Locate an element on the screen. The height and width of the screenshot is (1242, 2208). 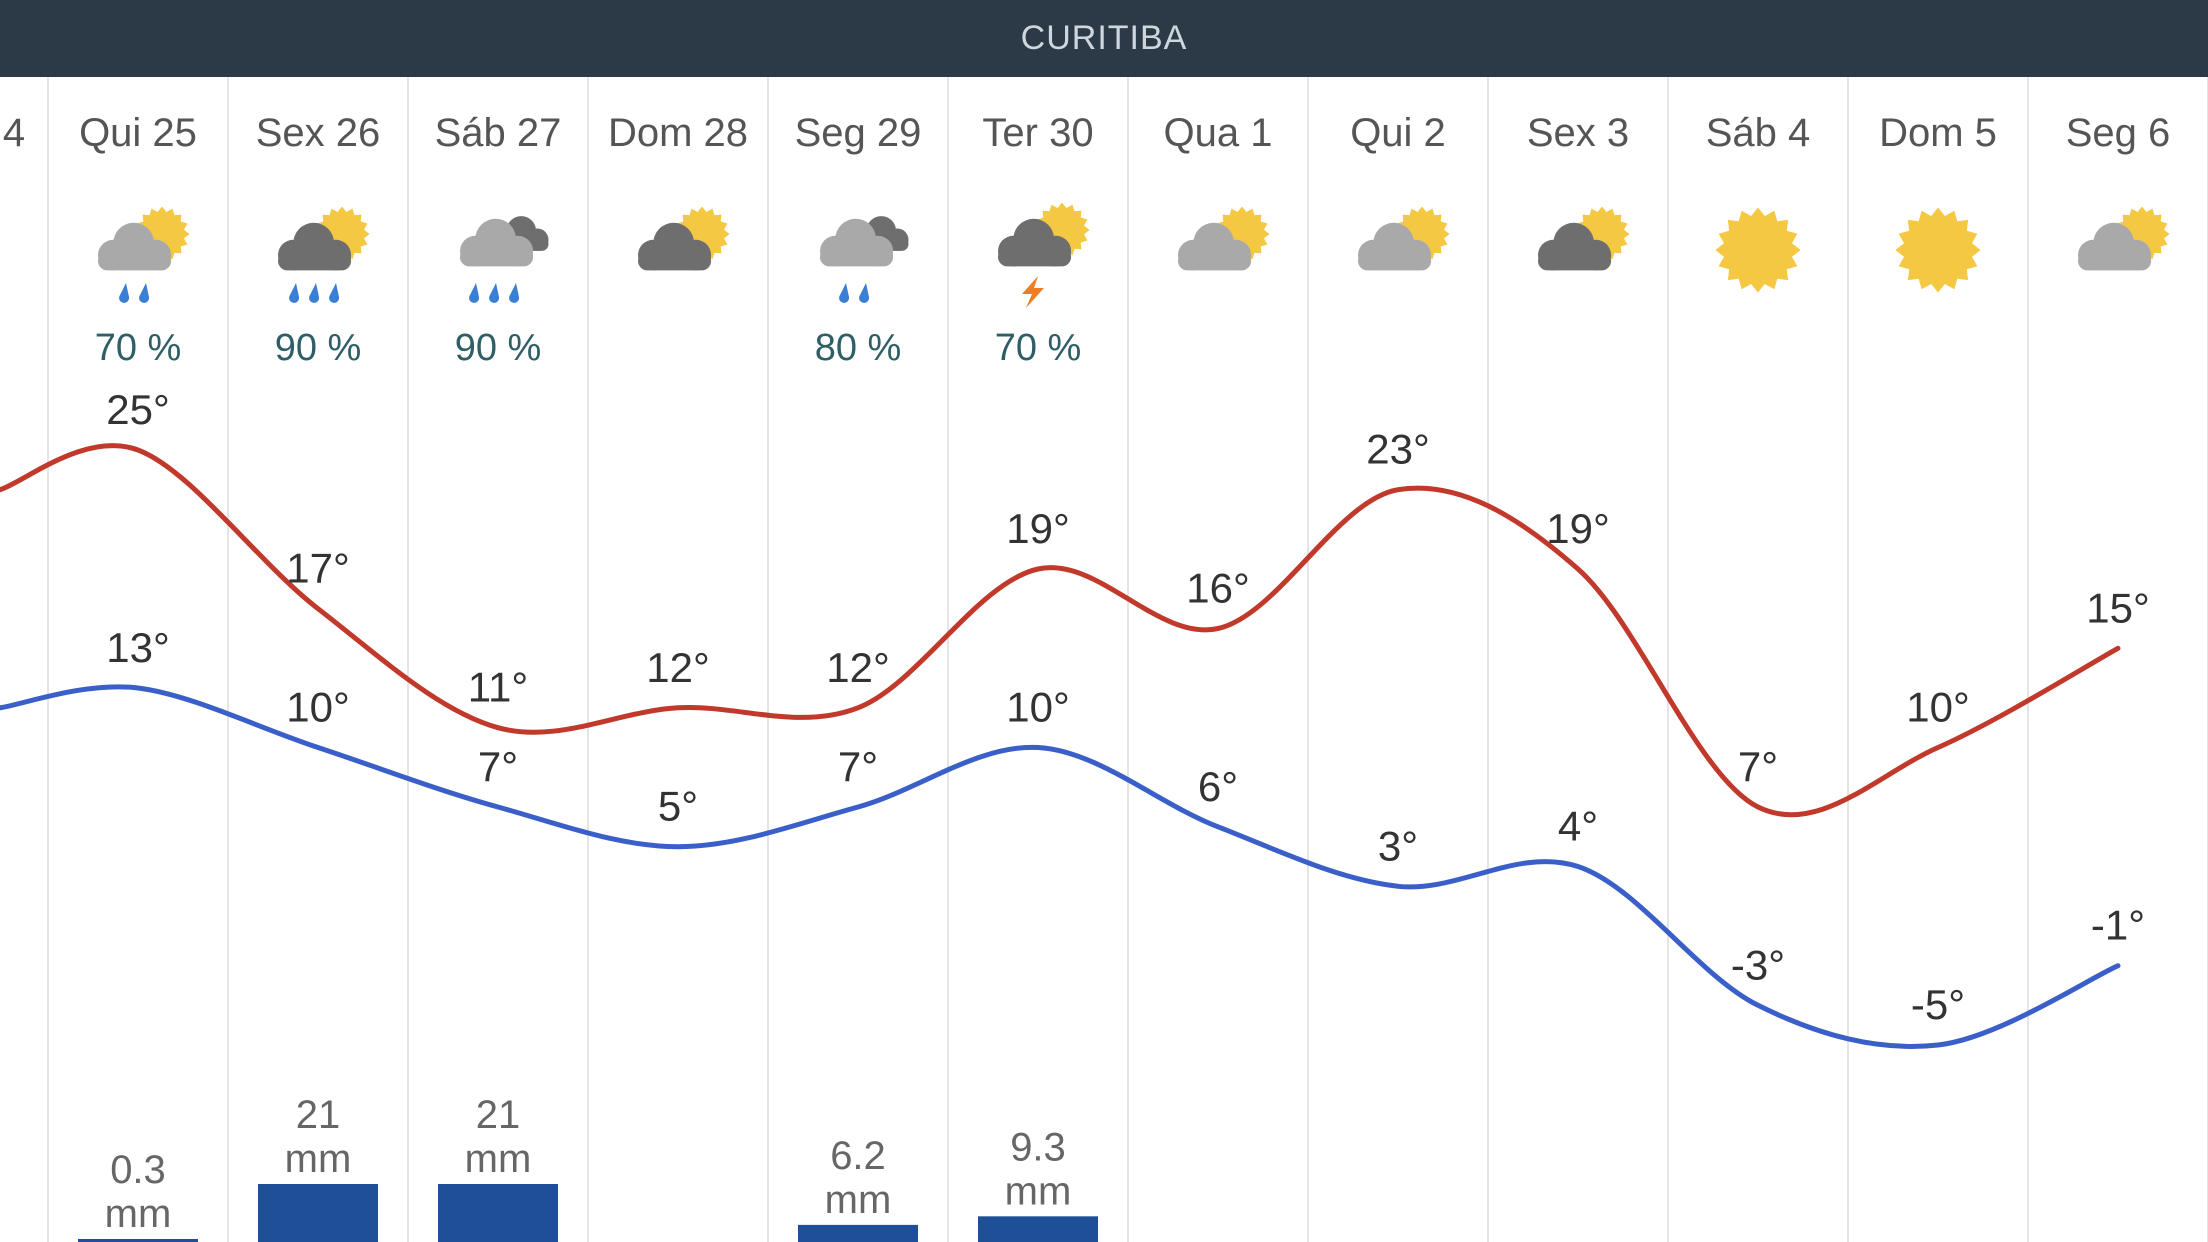
max-temp-label: 16° is located at coordinates (1218, 588).